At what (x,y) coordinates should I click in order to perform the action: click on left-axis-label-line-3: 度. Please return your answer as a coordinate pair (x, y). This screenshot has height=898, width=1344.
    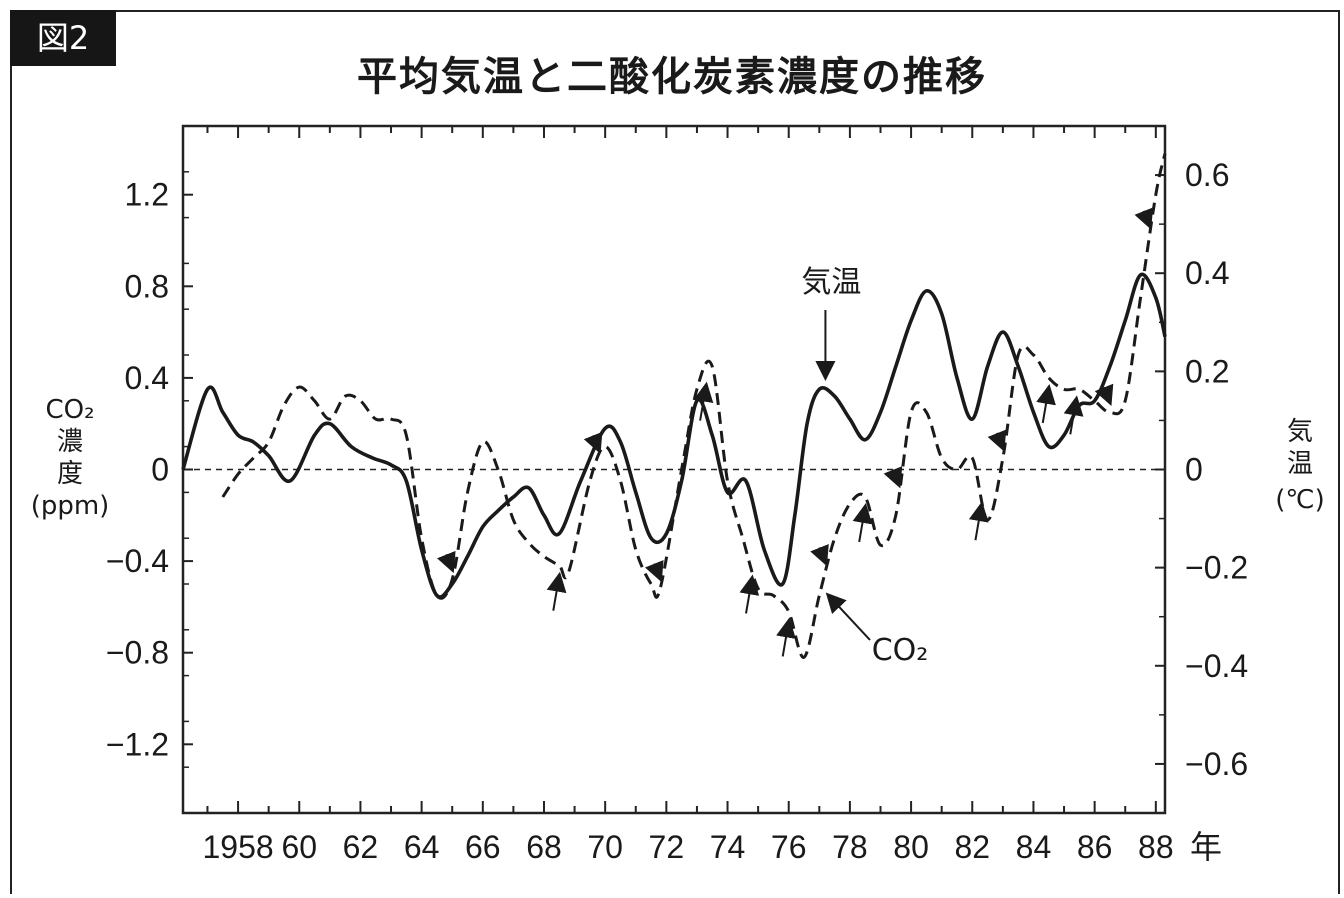
    Looking at the image, I should click on (70, 474).